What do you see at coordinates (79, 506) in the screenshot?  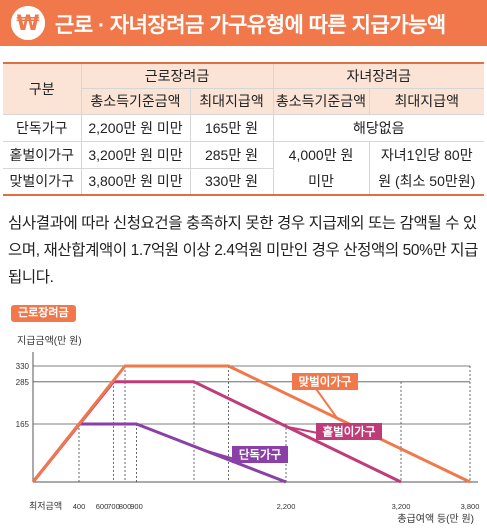 I see `x-tick-label: 400` at bounding box center [79, 506].